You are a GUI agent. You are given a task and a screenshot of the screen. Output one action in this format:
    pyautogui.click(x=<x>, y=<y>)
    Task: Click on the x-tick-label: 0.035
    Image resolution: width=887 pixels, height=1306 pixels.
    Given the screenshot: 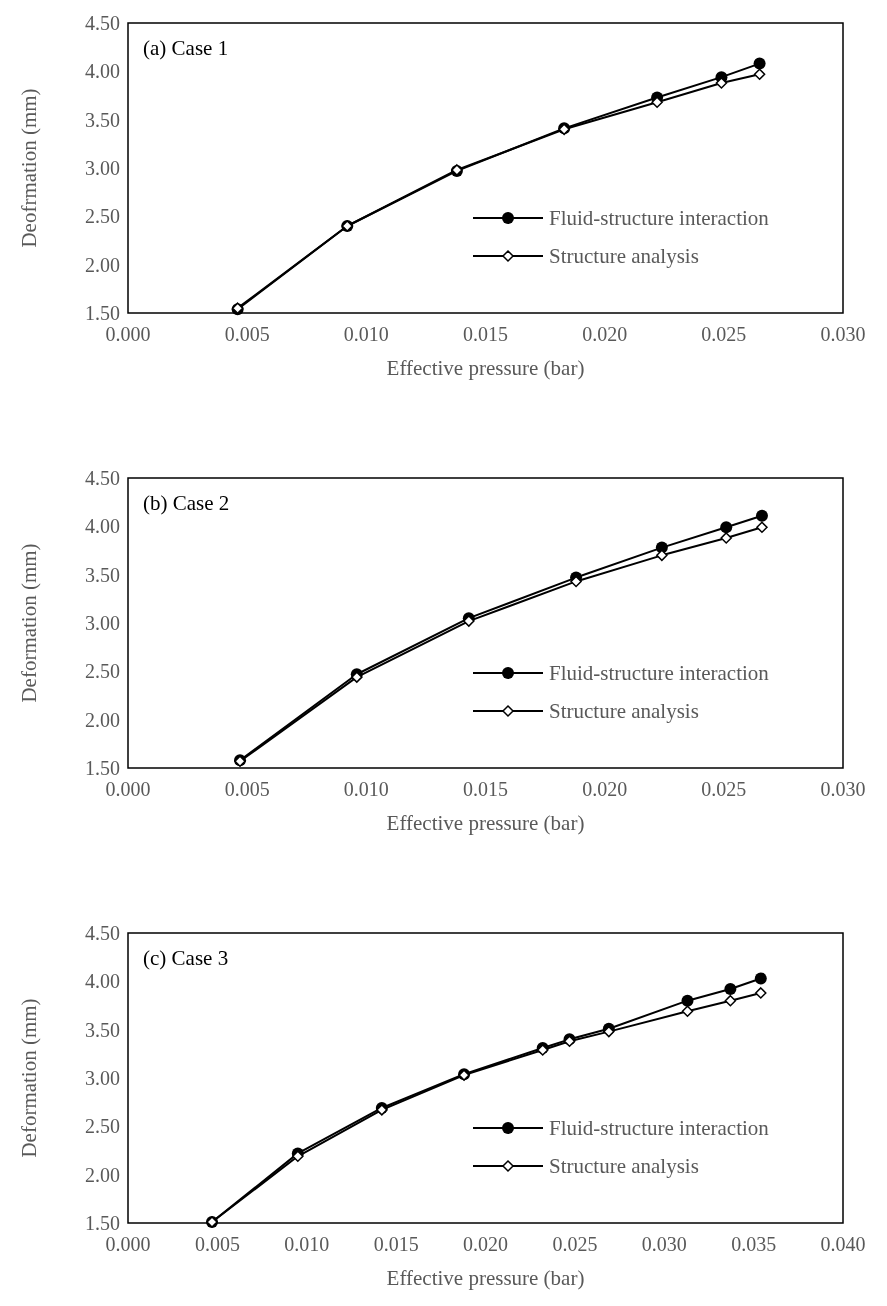 What is the action you would take?
    pyautogui.click(x=754, y=1244)
    